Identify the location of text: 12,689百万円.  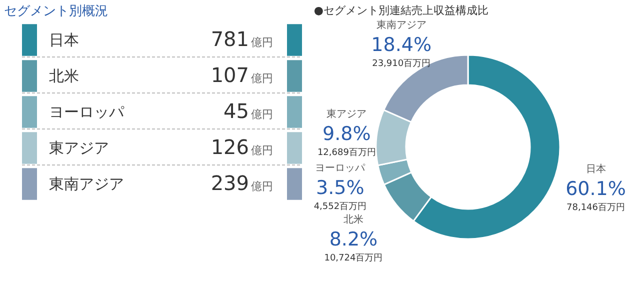
(346, 153).